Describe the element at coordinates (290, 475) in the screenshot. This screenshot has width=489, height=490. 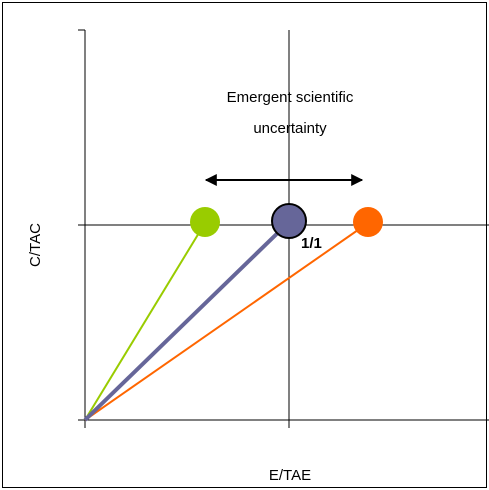
I see `x-axis-label: E/TAE` at that location.